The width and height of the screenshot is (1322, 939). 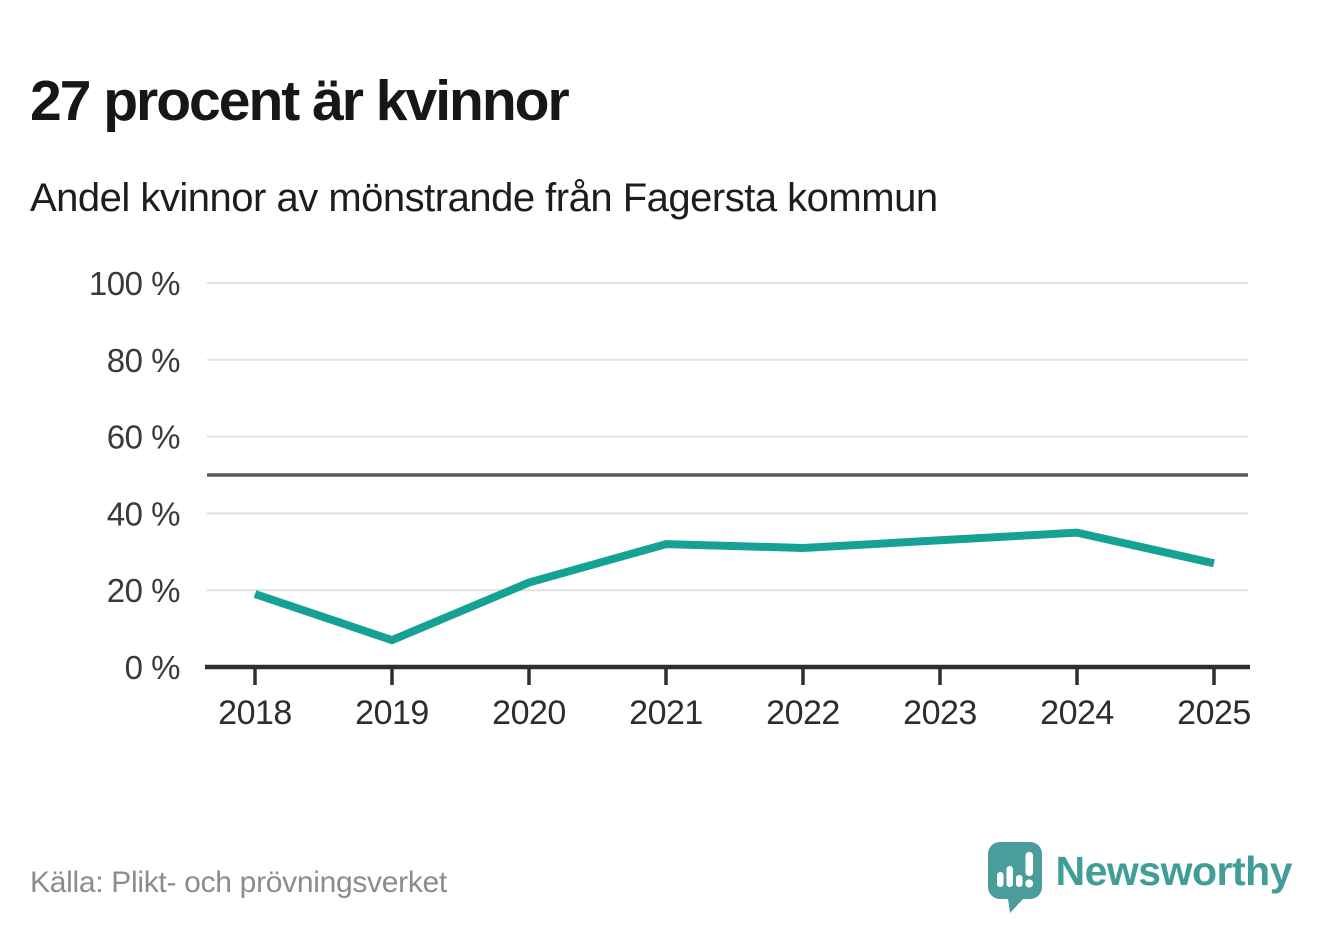 What do you see at coordinates (1214, 713) in the screenshot?
I see `x-tick-label: 2025` at bounding box center [1214, 713].